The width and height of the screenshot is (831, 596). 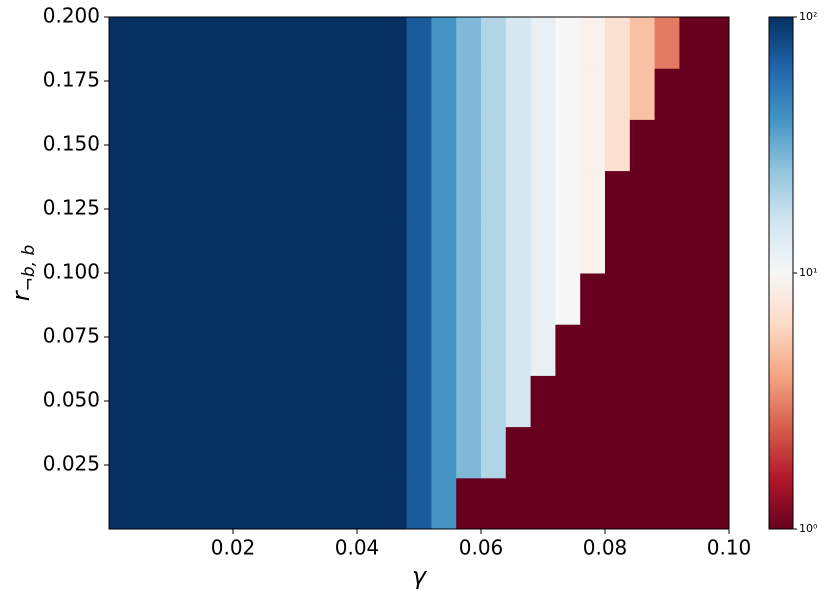 I want to click on y-tick-label: 0.150, so click(x=71, y=144).